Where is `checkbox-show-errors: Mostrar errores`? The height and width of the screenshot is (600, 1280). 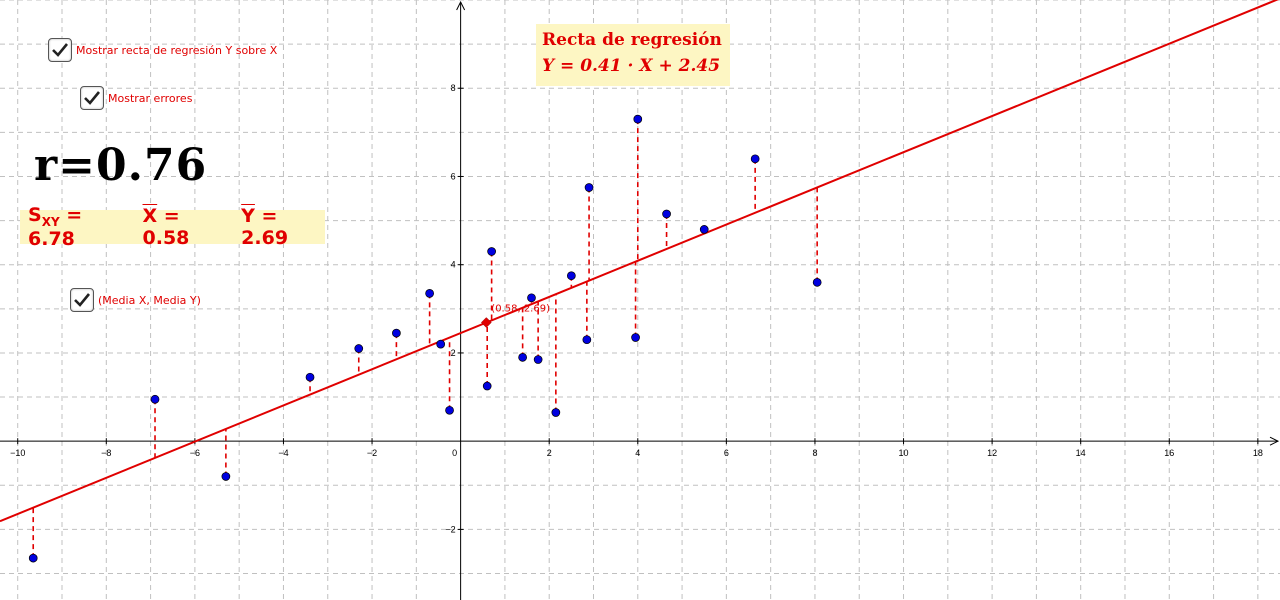
checkbox-show-errors: Mostrar errores is located at coordinates (136, 98).